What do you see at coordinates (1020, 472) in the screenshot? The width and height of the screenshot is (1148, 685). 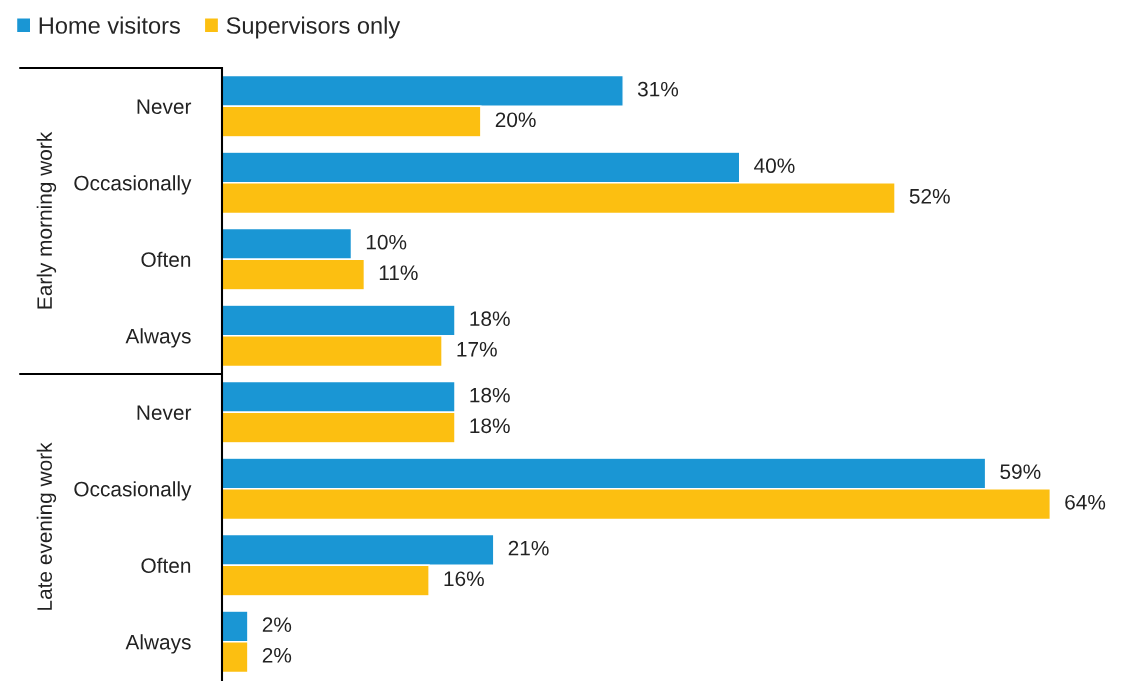 I see `data-label: 59%` at bounding box center [1020, 472].